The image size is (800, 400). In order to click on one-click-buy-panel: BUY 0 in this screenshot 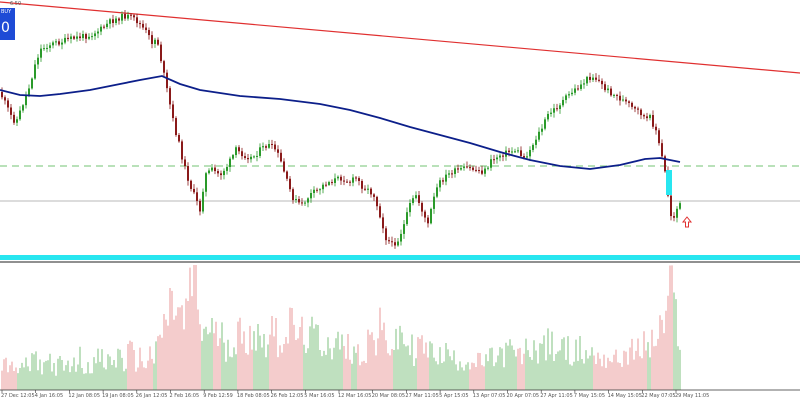, I will do `click(7, 24)`.